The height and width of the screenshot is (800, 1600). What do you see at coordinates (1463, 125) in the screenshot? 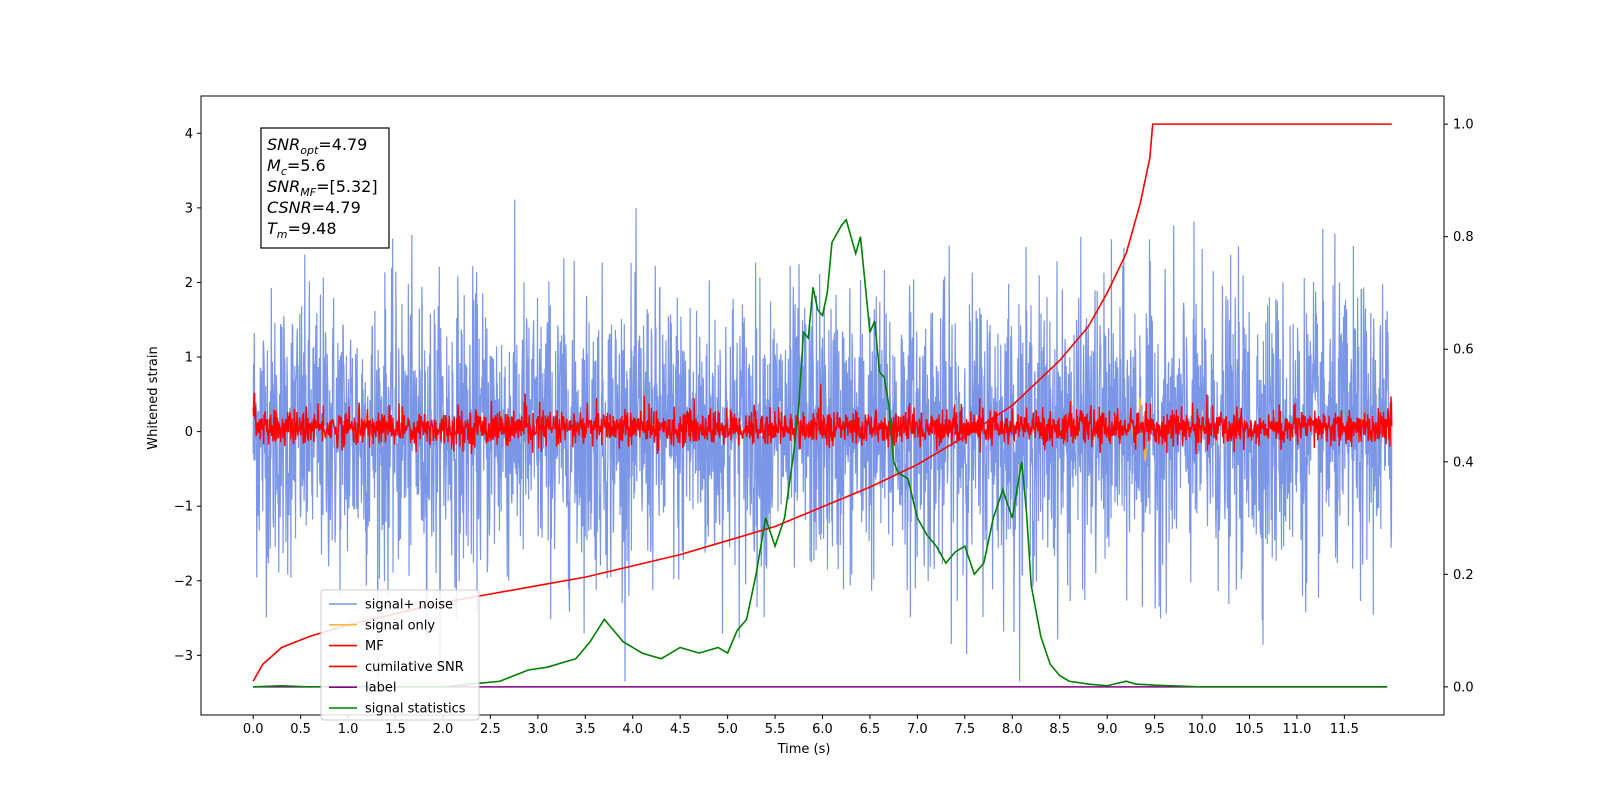
I see `y-right-tick-label: 1.0` at bounding box center [1463, 125].